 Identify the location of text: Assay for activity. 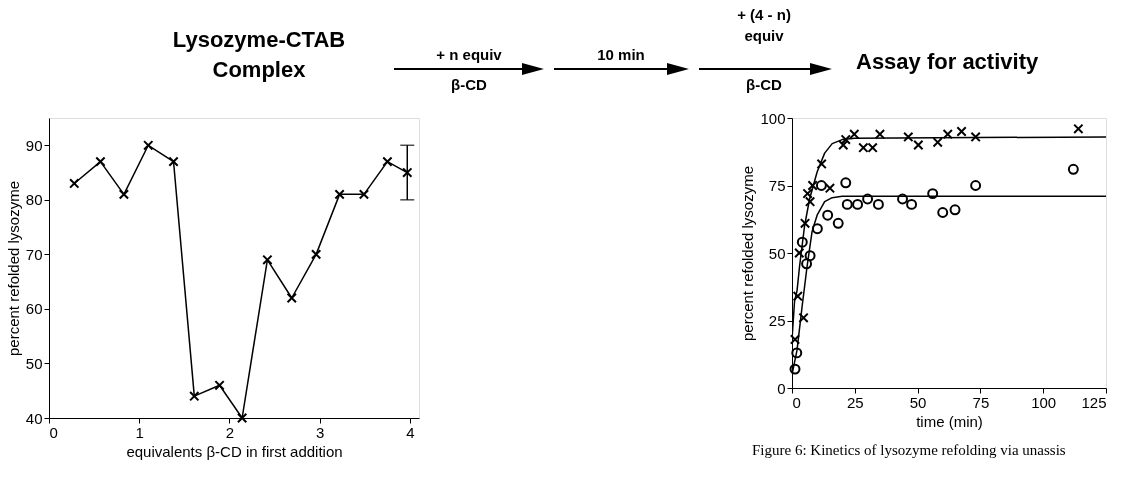
(947, 61).